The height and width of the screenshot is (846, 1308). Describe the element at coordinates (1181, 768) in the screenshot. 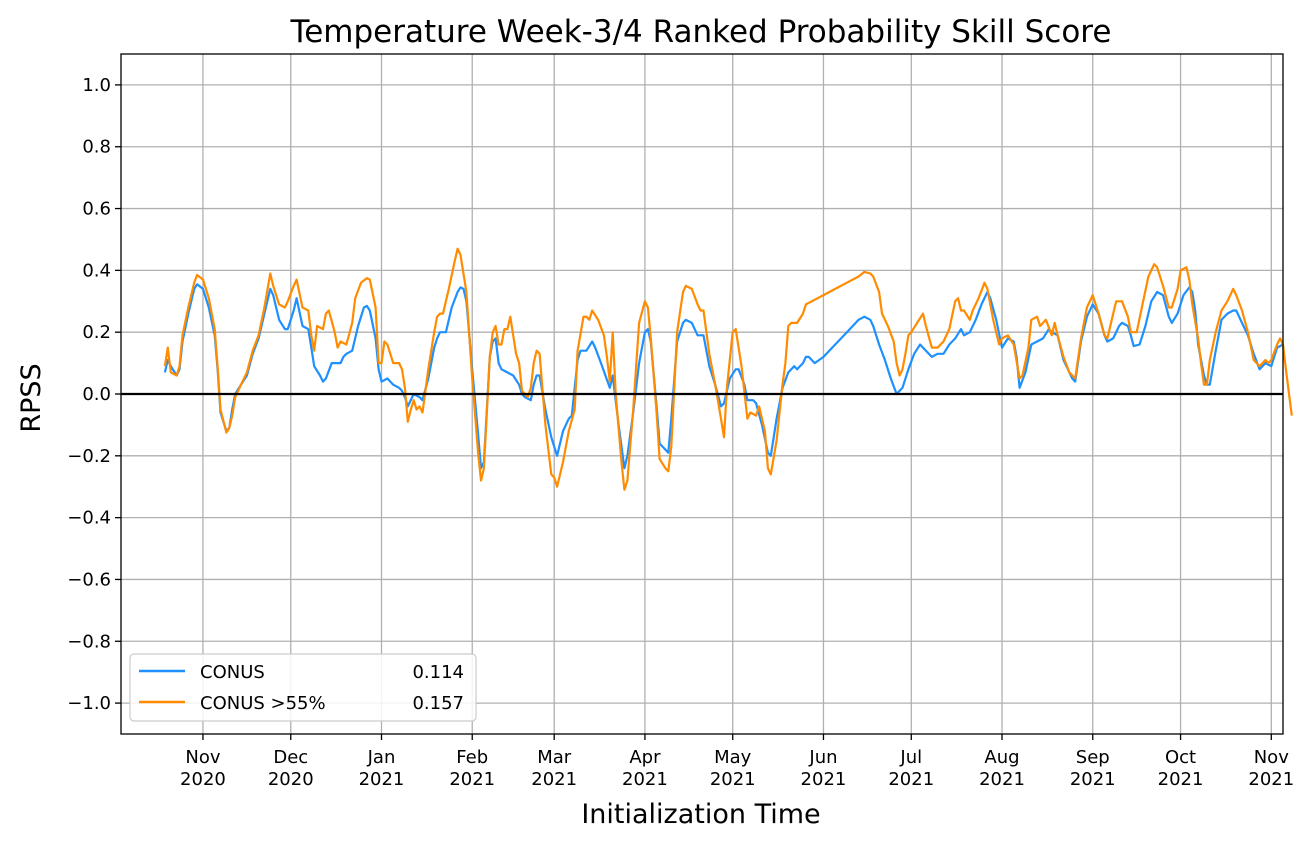

I see `x-tick-label: Oct 2021` at that location.